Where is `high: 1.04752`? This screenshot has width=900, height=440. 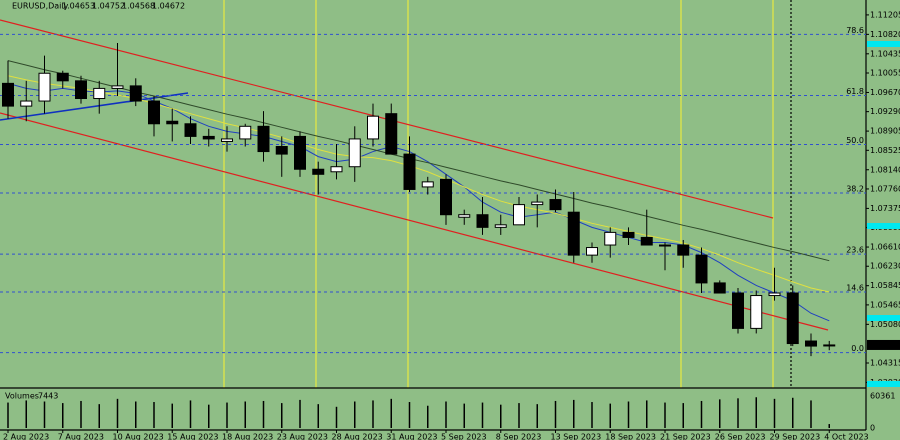 high: 1.04752 is located at coordinates (108, 6).